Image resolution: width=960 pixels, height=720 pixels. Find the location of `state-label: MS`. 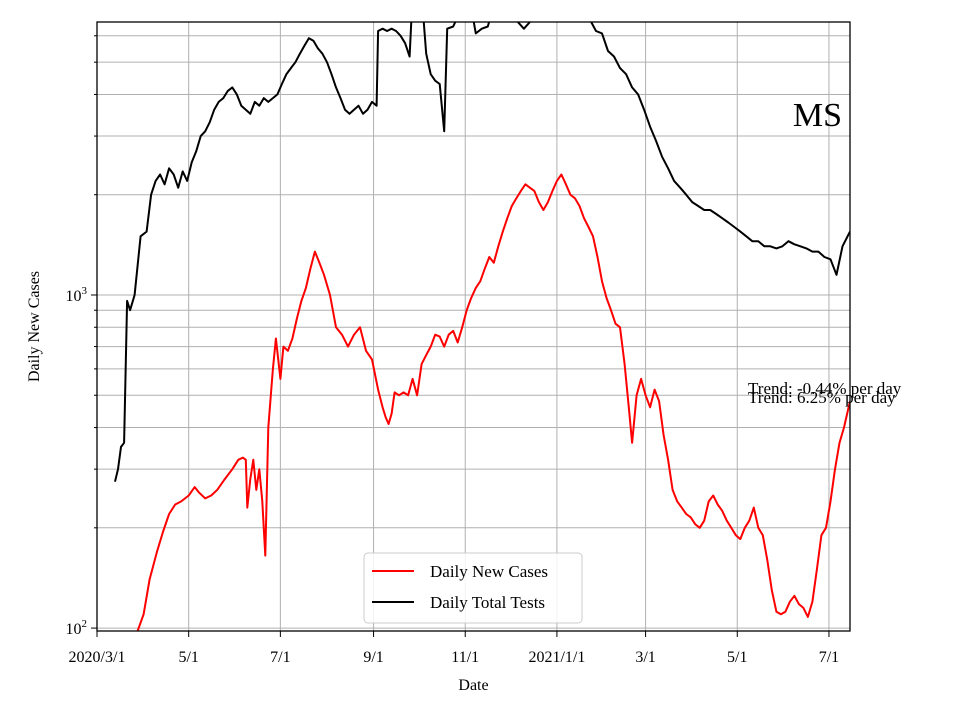

state-label: MS is located at coordinates (817, 115).